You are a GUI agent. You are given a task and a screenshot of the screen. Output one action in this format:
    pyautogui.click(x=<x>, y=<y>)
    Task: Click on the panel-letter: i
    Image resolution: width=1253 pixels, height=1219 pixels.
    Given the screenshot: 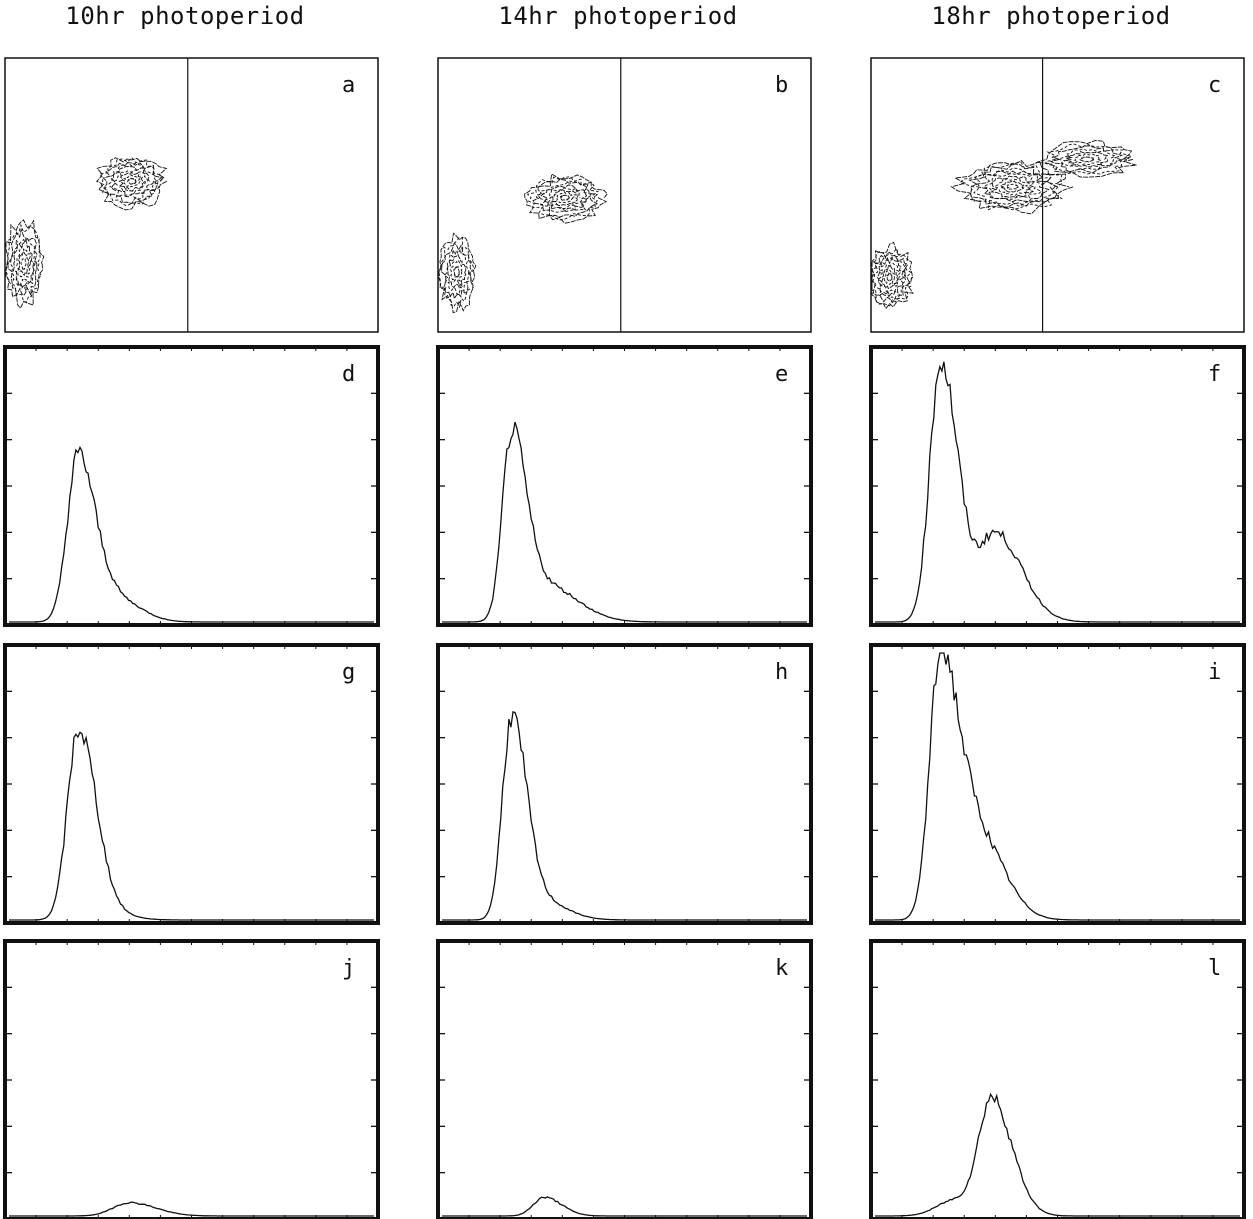 What is the action you would take?
    pyautogui.click(x=1214, y=672)
    